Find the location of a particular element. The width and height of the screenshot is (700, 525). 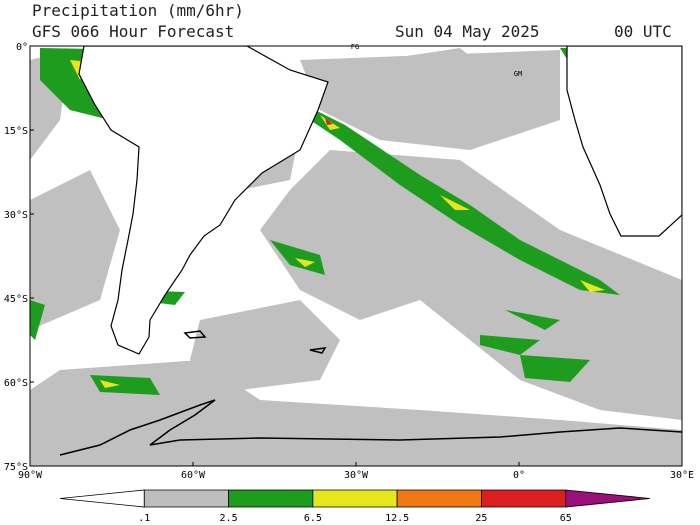

legend-label: 65 is located at coordinates (566, 518).